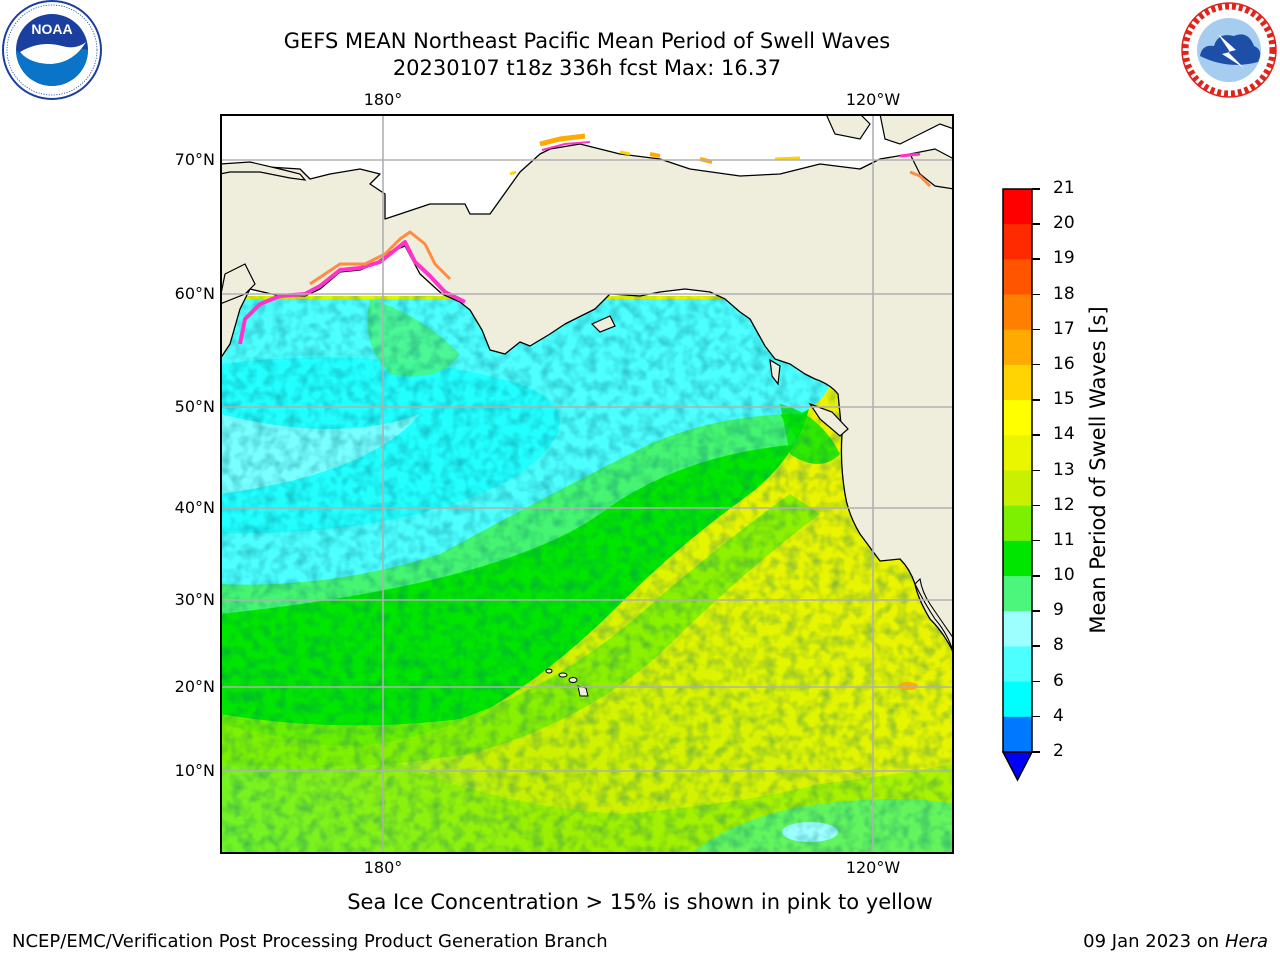  What do you see at coordinates (1064, 434) in the screenshot?
I see `colorbar-tick-label: 14` at bounding box center [1064, 434].